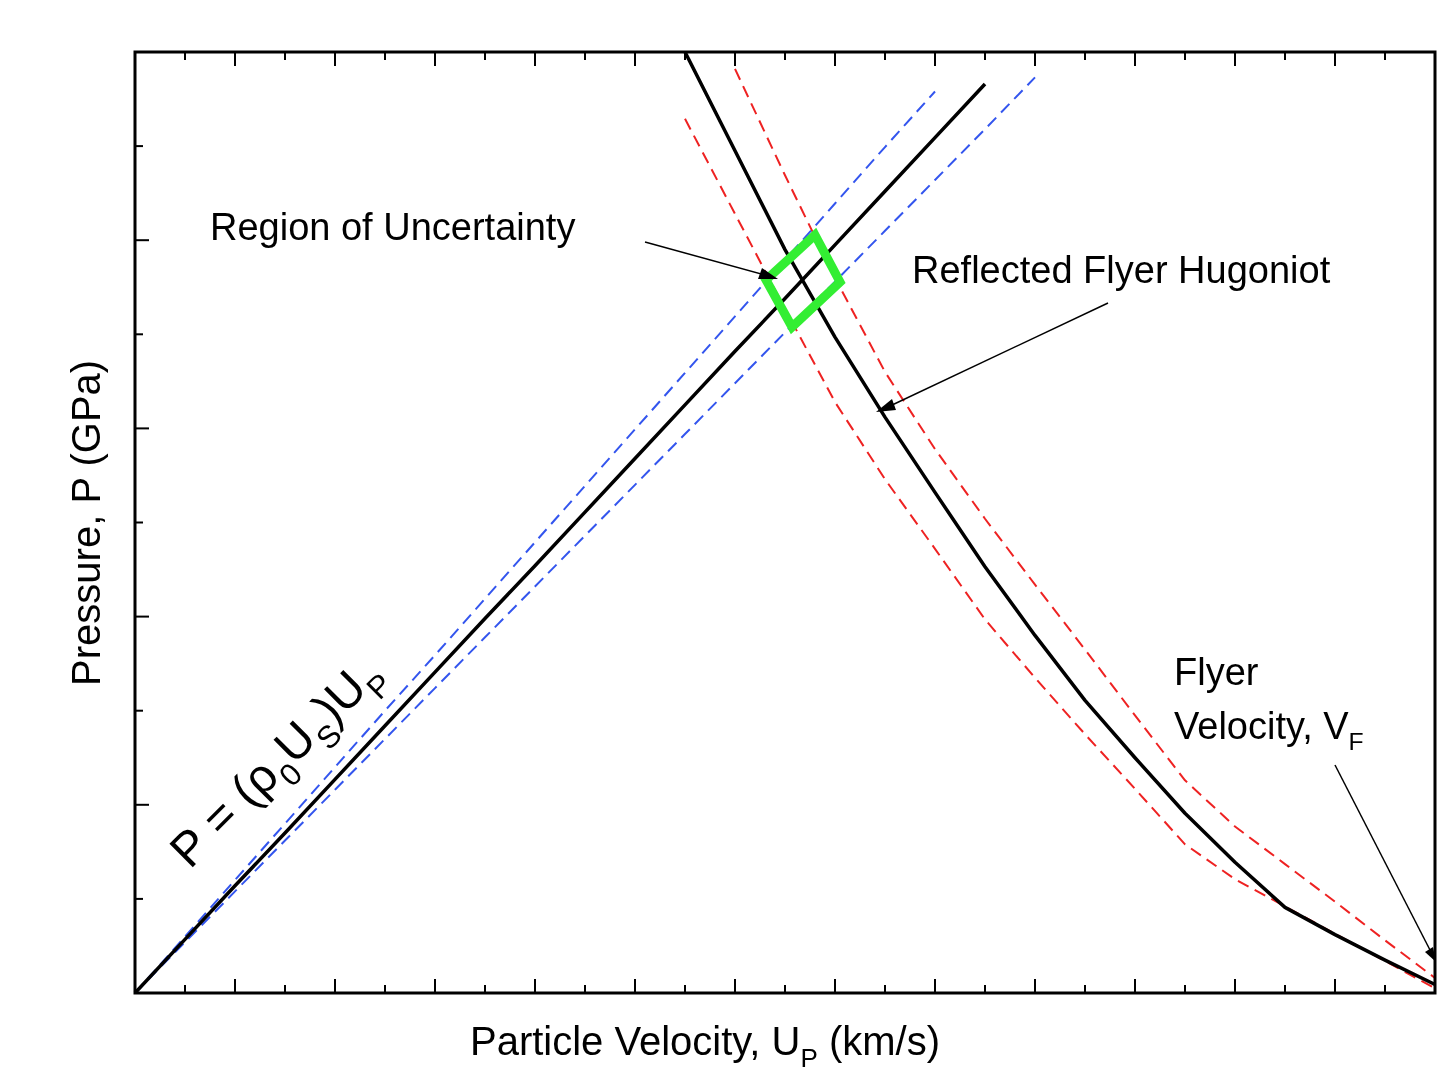 Image resolution: width=1438 pixels, height=1067 pixels. What do you see at coordinates (86, 522) in the screenshot?
I see `y-axis-title: Pressure, P (GPa)` at bounding box center [86, 522].